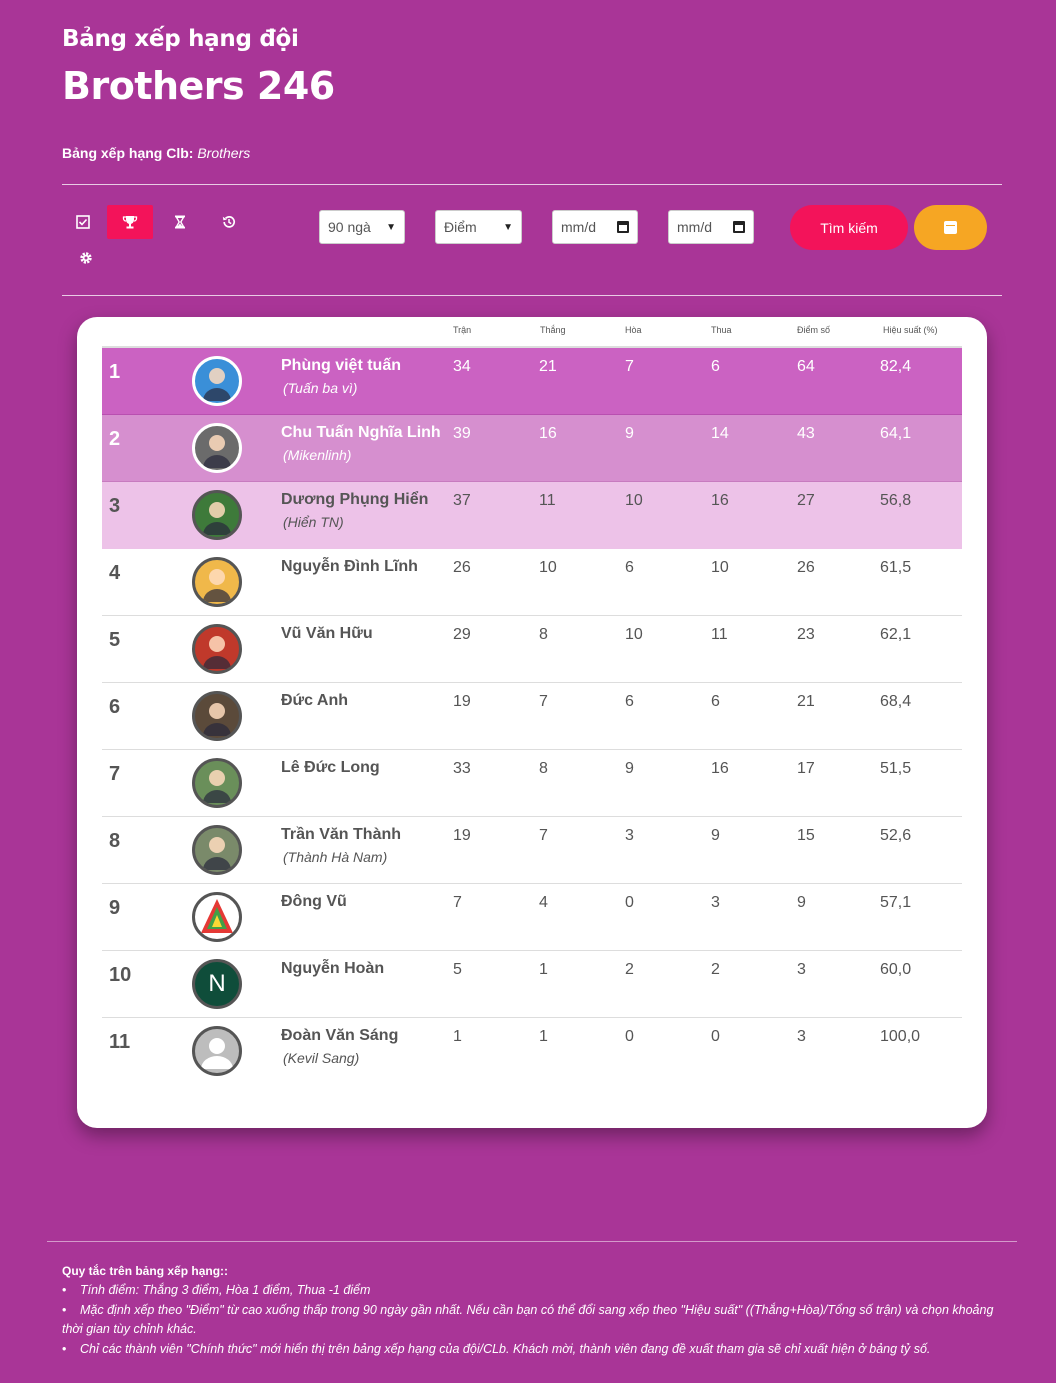 The height and width of the screenshot is (1383, 1056). Describe the element at coordinates (115, 908) in the screenshot. I see `rank-number: 9` at that location.